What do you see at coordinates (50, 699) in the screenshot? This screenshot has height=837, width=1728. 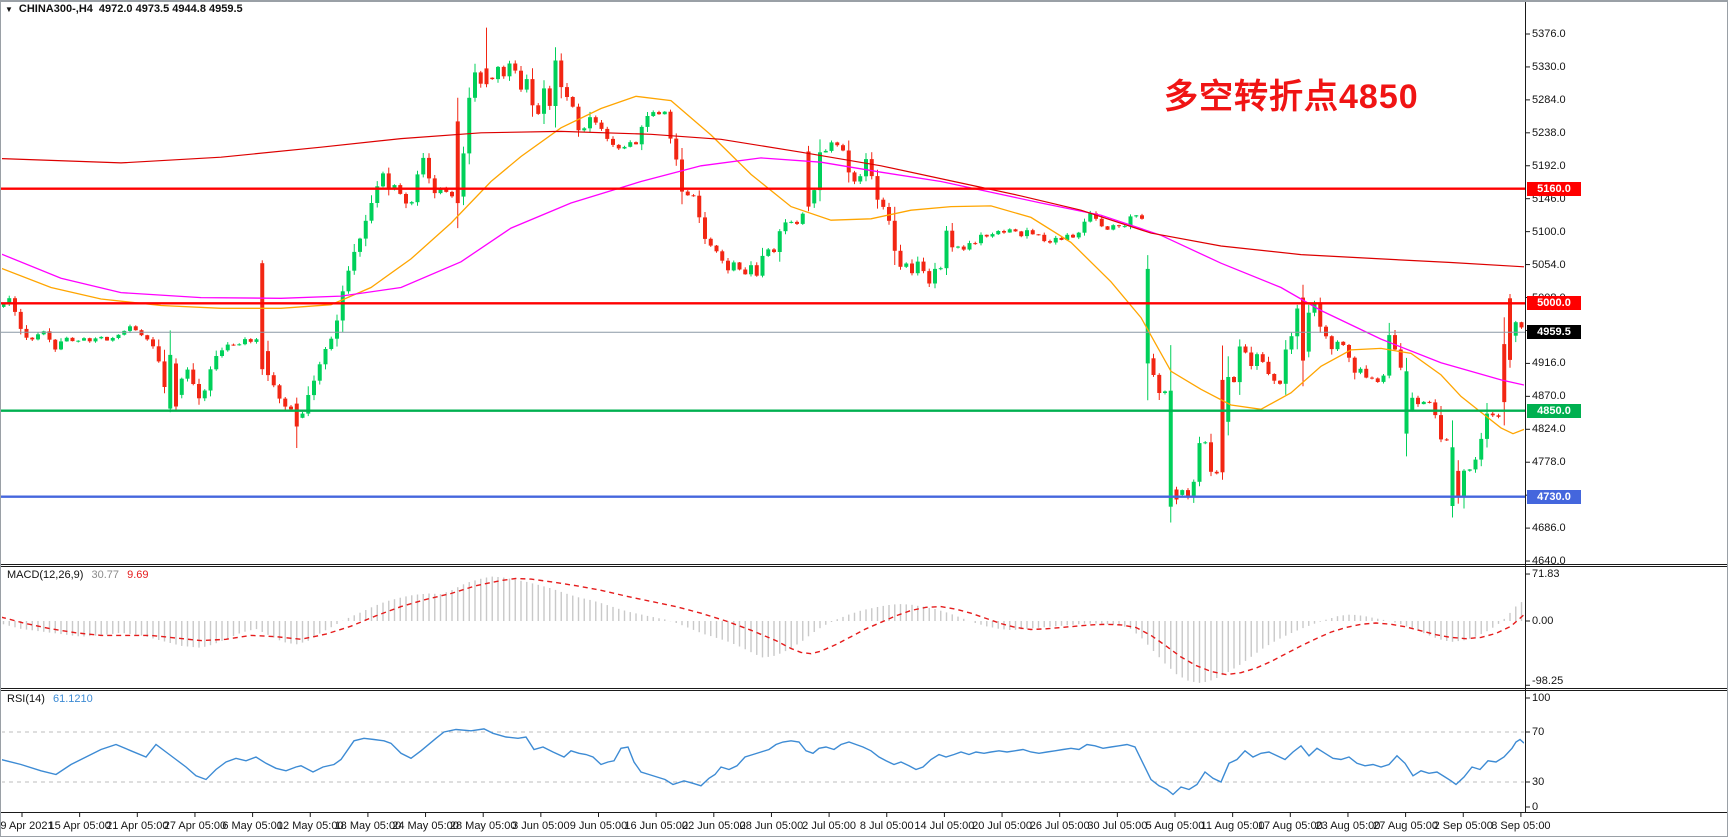 I see `rsi-indicator-label: RSI(14) 61.1210` at bounding box center [50, 699].